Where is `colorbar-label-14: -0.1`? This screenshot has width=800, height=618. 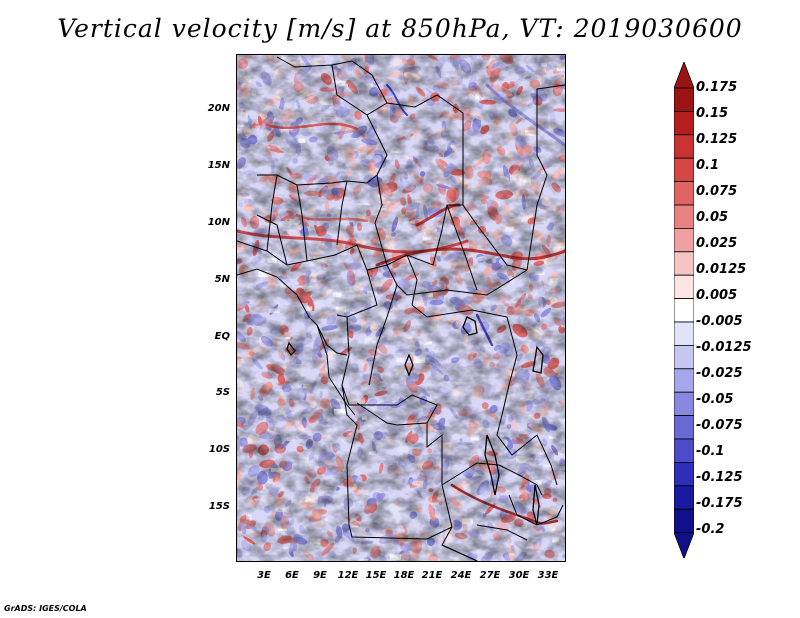 colorbar-label-14: -0.1 is located at coordinates (710, 451).